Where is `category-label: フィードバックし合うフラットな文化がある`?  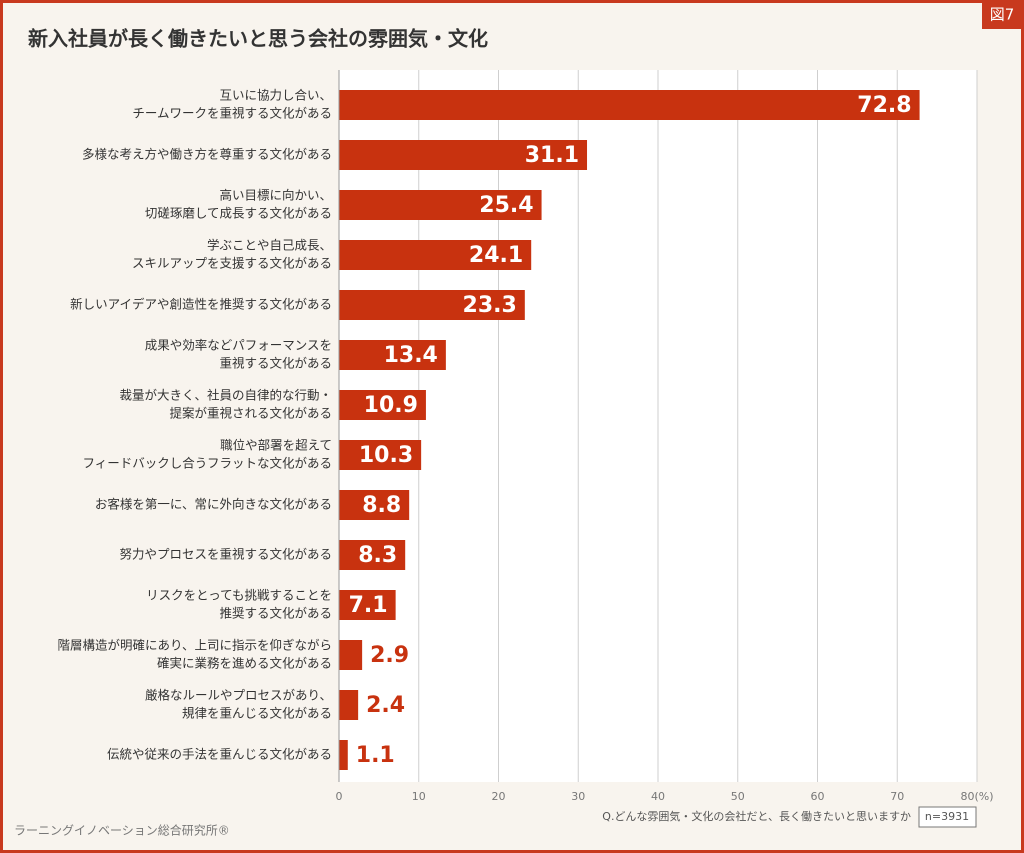
category-label: フィードバックし合うフラットな文化がある is located at coordinates (207, 463).